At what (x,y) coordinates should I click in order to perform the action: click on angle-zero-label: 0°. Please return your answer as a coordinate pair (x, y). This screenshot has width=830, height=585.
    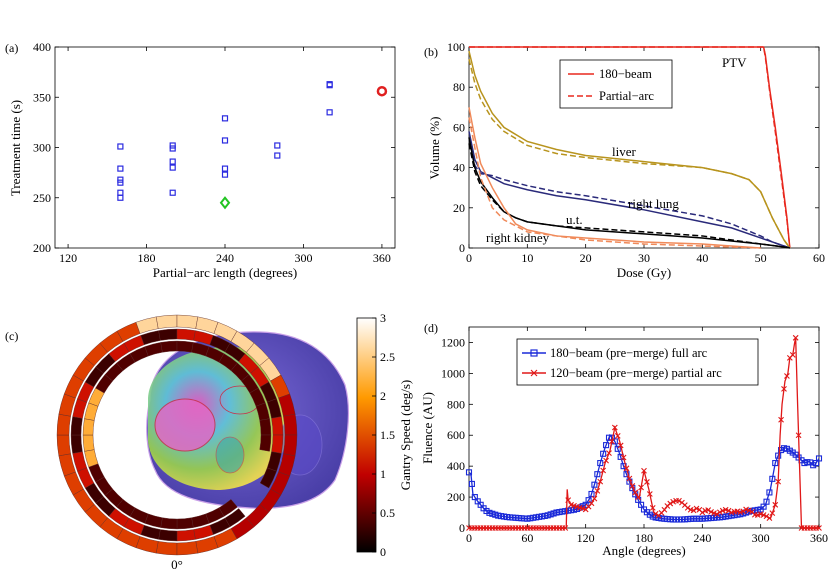
    Looking at the image, I should click on (177, 564).